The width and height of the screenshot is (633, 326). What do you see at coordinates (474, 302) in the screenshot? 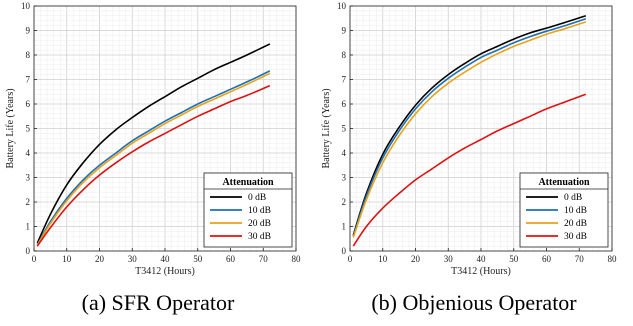
I see `caption-b: (b) Objenious Operator` at bounding box center [474, 302].